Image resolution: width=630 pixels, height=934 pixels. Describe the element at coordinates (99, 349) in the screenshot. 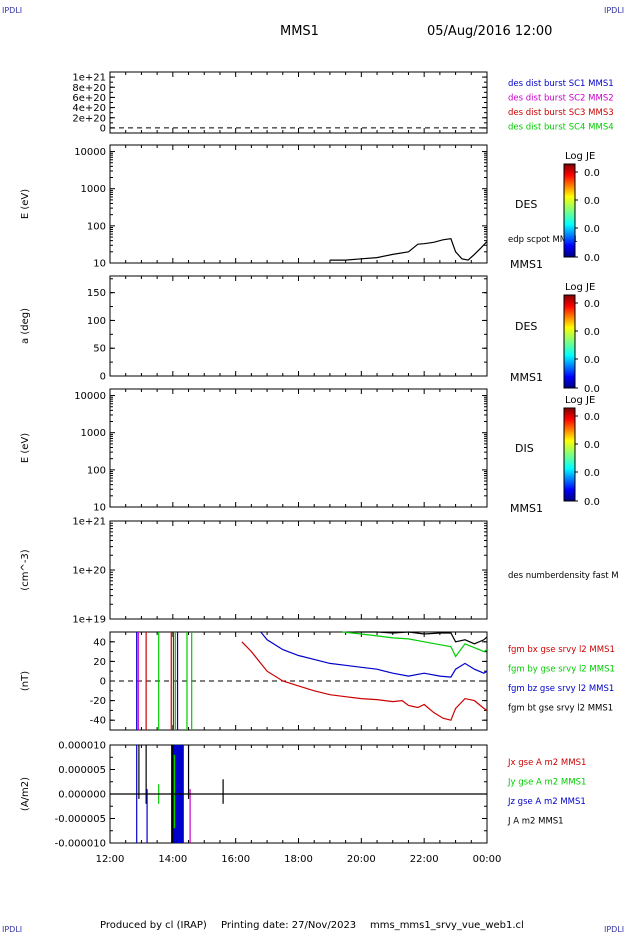

I see `y-tick-label: 50` at that location.